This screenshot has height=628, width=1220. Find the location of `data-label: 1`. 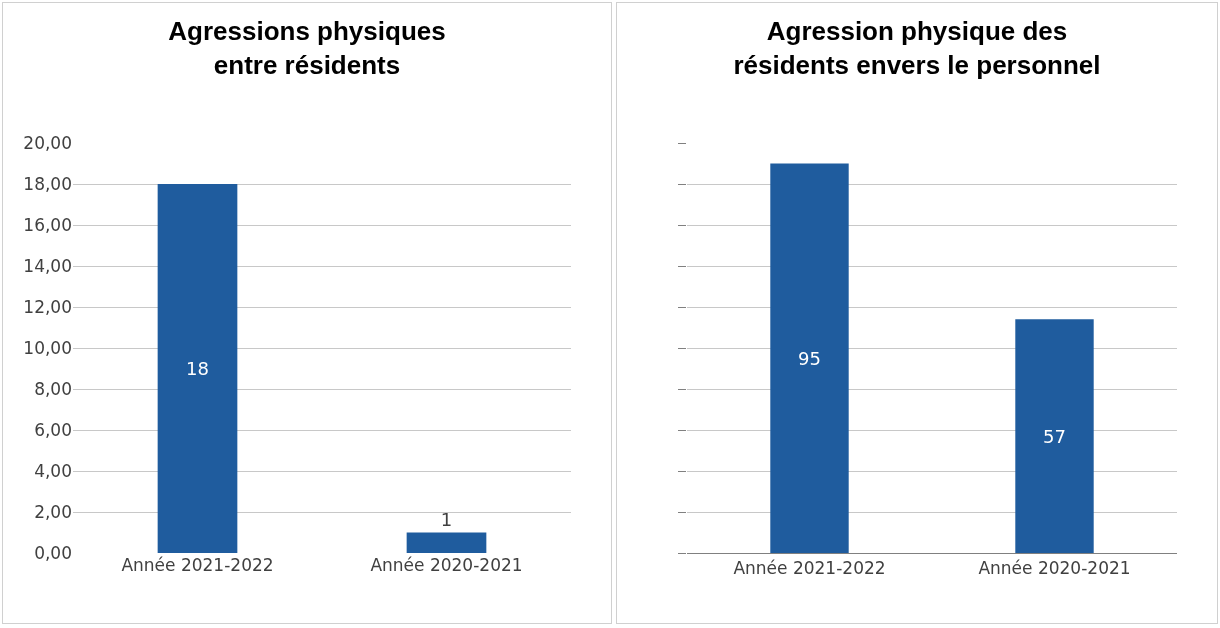

data-label: 1 is located at coordinates (446, 519).